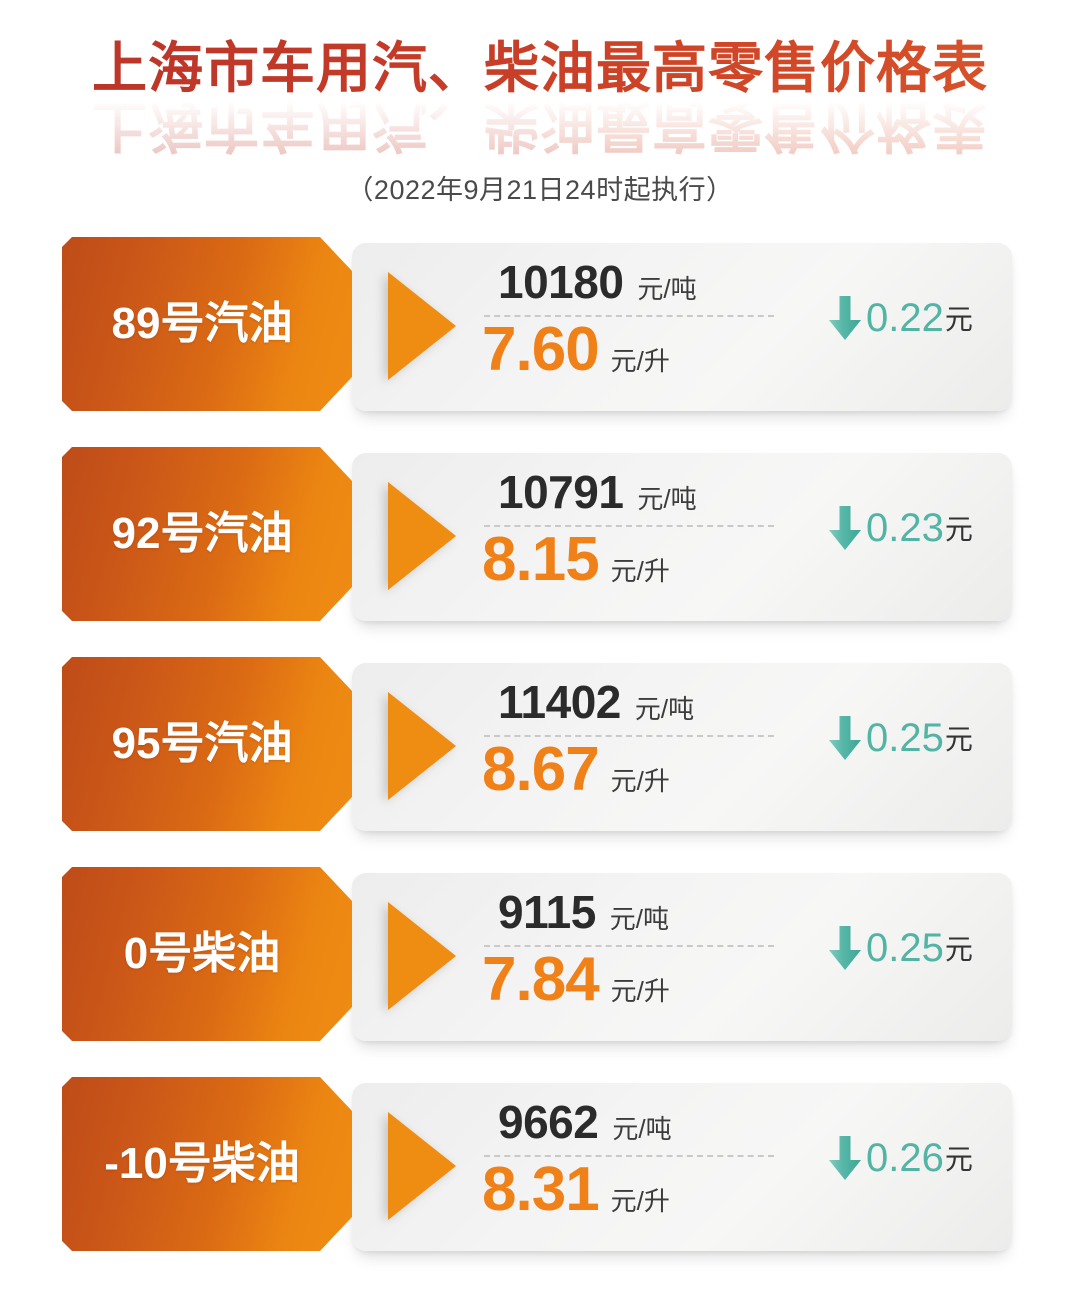 Image resolution: width=1080 pixels, height=1298 pixels. I want to click on litre-price-row: 8.67 元/升, so click(638, 772).